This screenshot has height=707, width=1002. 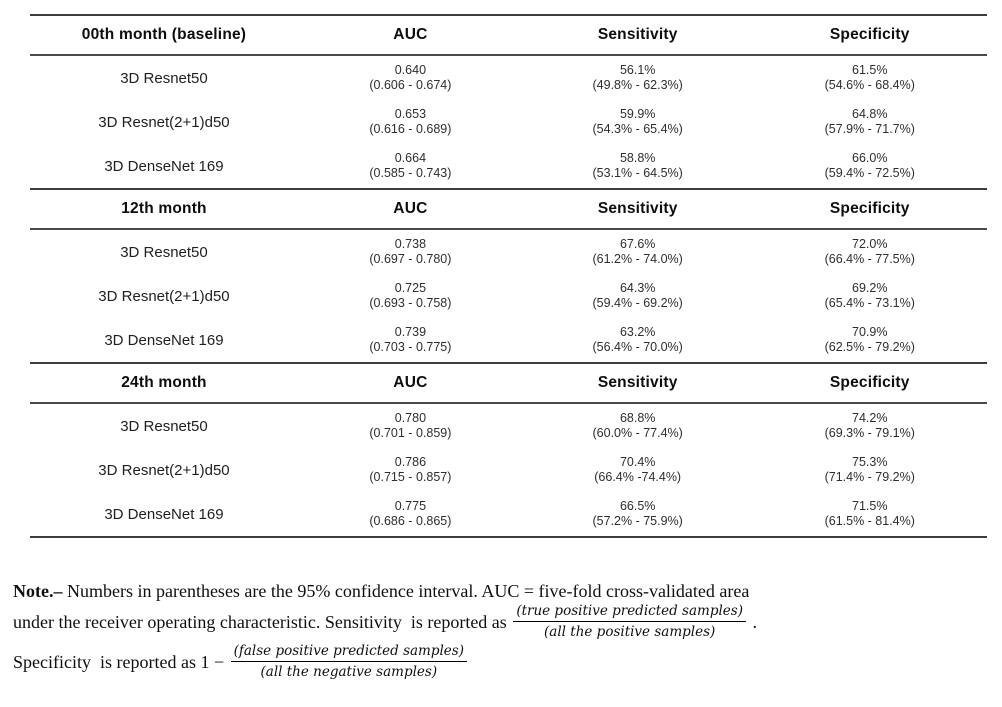 I want to click on specificity-cell: 70.9% (62.5% - 79.2%), so click(x=870, y=340).